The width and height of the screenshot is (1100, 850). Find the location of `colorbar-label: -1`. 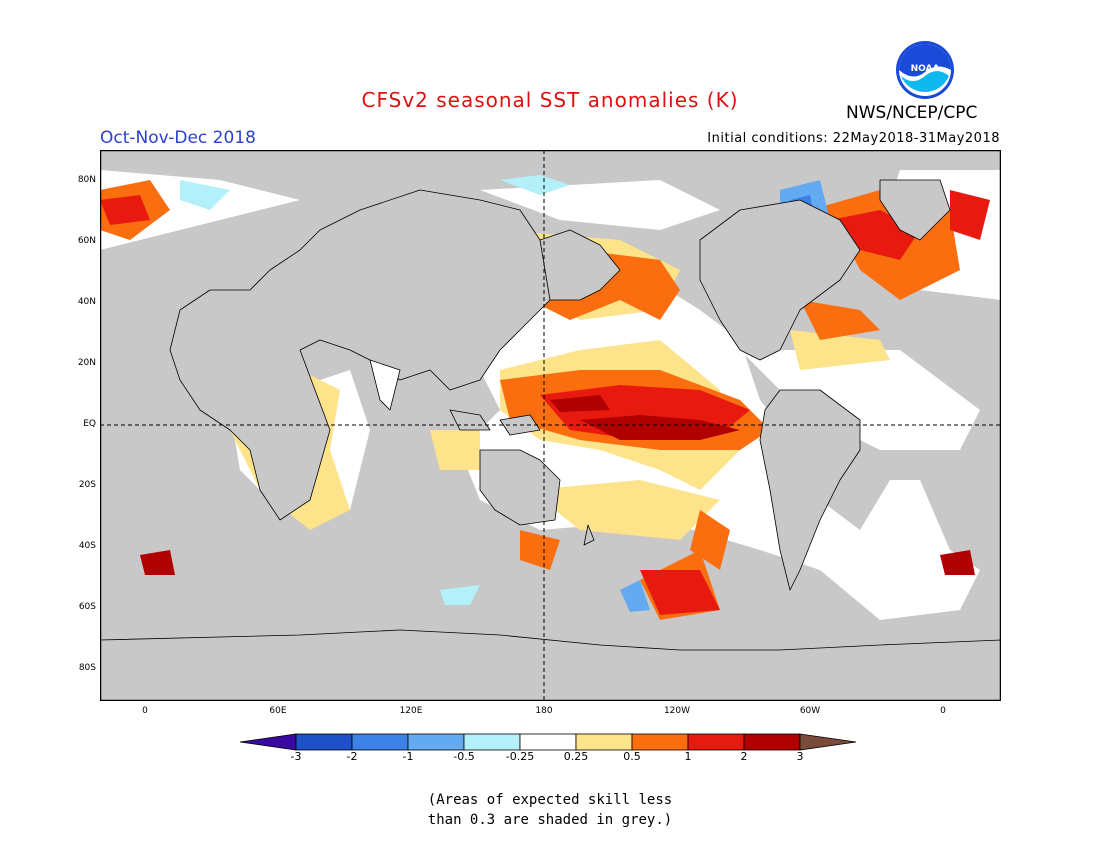

colorbar-label: -1 is located at coordinates (408, 756).